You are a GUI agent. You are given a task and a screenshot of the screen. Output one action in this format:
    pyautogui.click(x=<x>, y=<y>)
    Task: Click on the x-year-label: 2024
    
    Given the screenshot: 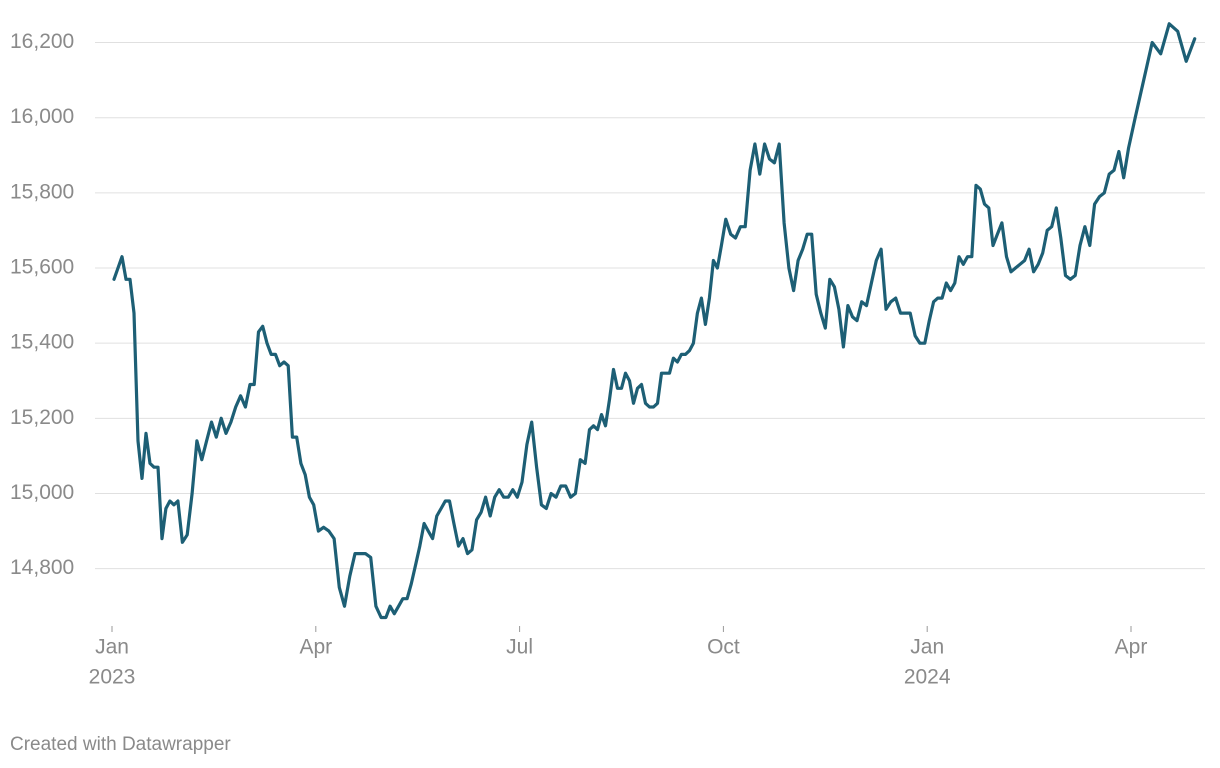 What is the action you would take?
    pyautogui.click(x=927, y=677)
    